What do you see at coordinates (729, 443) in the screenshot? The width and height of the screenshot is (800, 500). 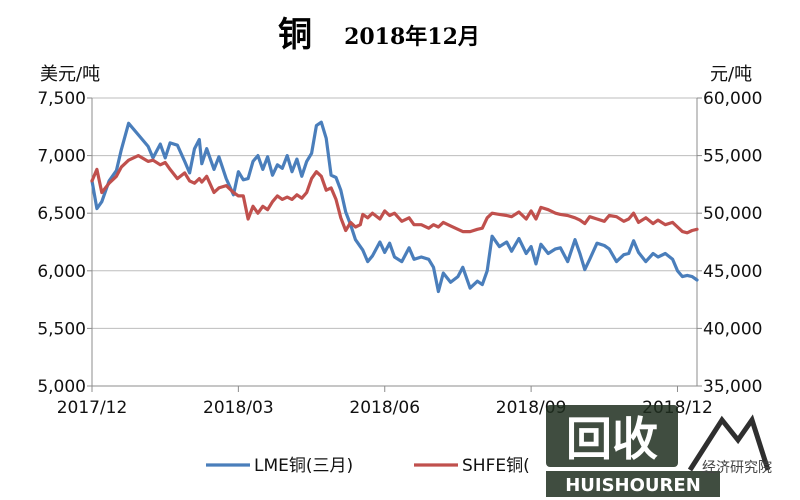 I see `watermark-peak-icon` at bounding box center [729, 443].